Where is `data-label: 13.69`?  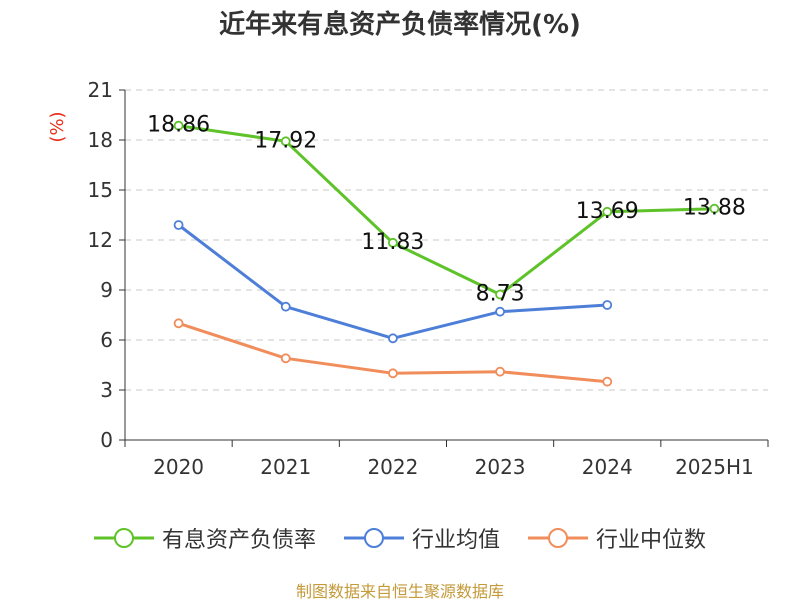
data-label: 13.69 is located at coordinates (607, 211).